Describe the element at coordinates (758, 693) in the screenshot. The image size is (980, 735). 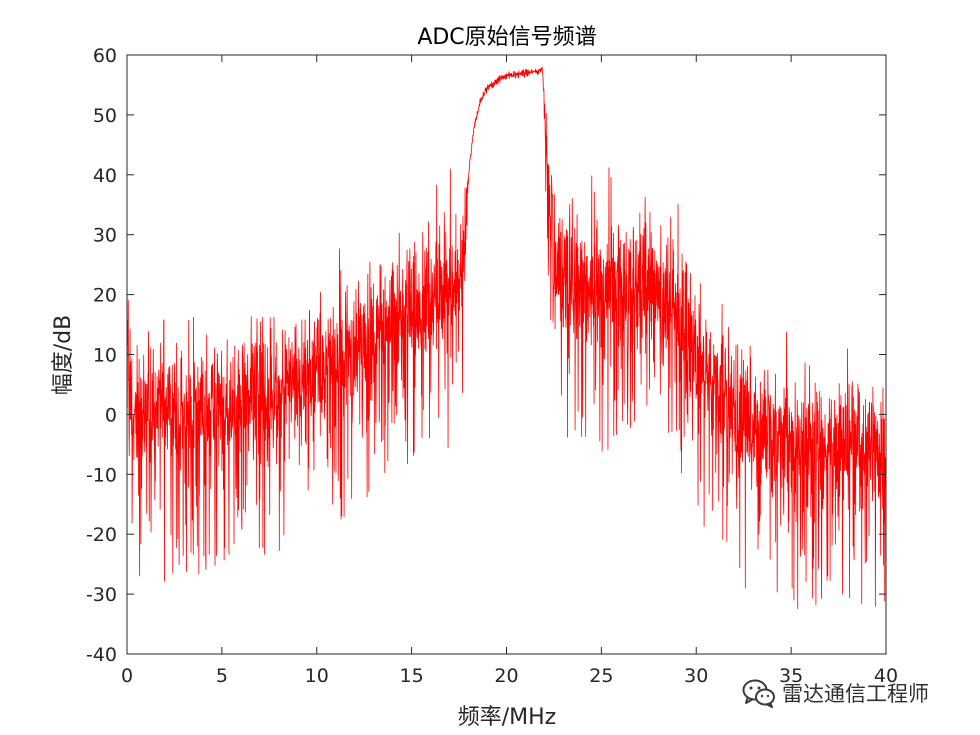
I see `wechat-icon` at that location.